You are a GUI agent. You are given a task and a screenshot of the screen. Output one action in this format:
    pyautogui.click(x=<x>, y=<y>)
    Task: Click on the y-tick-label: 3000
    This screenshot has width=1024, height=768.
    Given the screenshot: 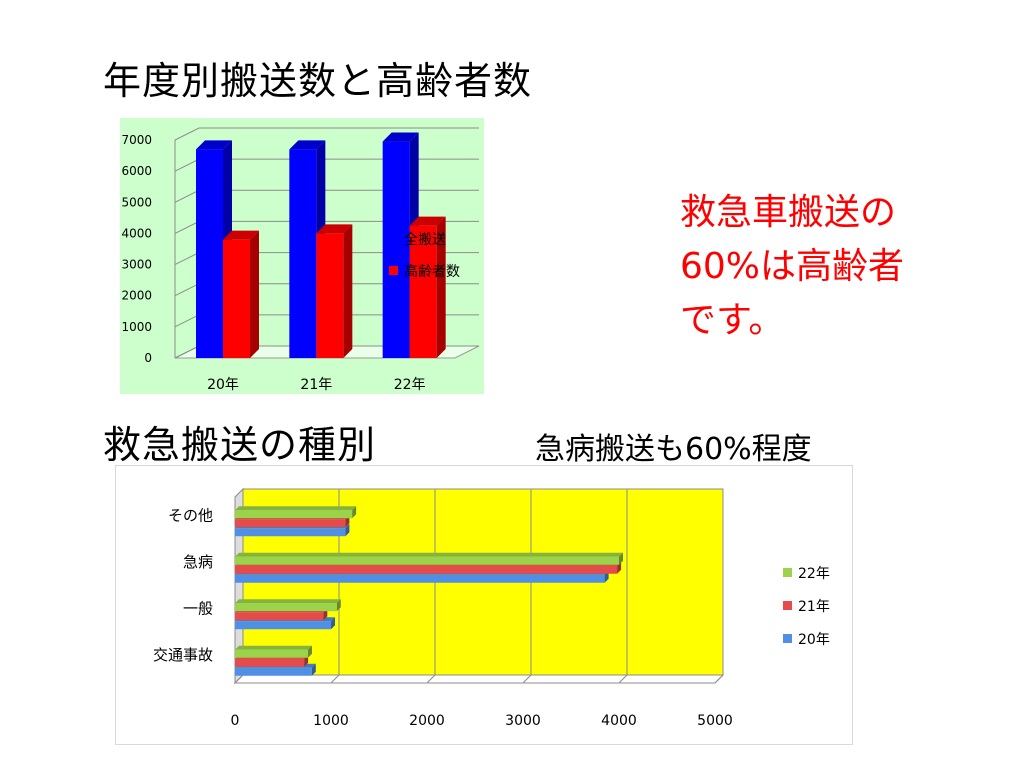 What is the action you would take?
    pyautogui.click(x=136, y=265)
    